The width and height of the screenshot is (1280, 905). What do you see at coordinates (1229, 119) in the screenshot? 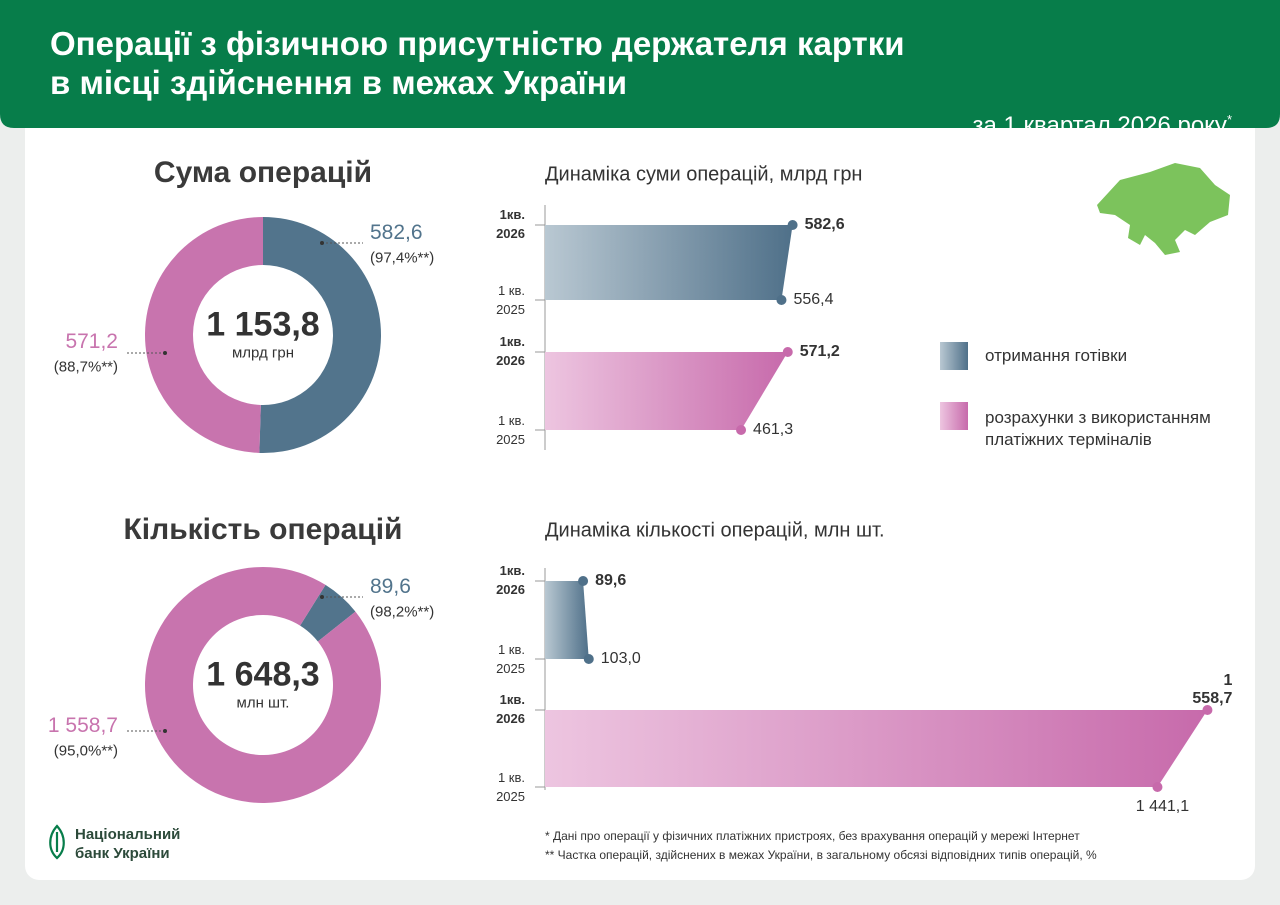
I see `period-note: *` at bounding box center [1229, 119].